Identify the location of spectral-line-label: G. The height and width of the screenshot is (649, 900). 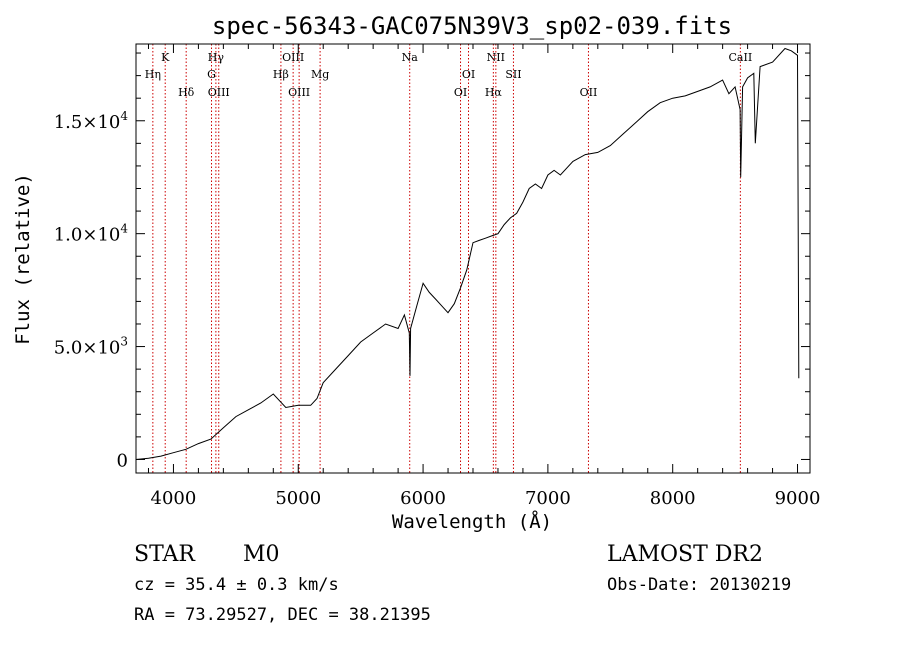
(211, 74).